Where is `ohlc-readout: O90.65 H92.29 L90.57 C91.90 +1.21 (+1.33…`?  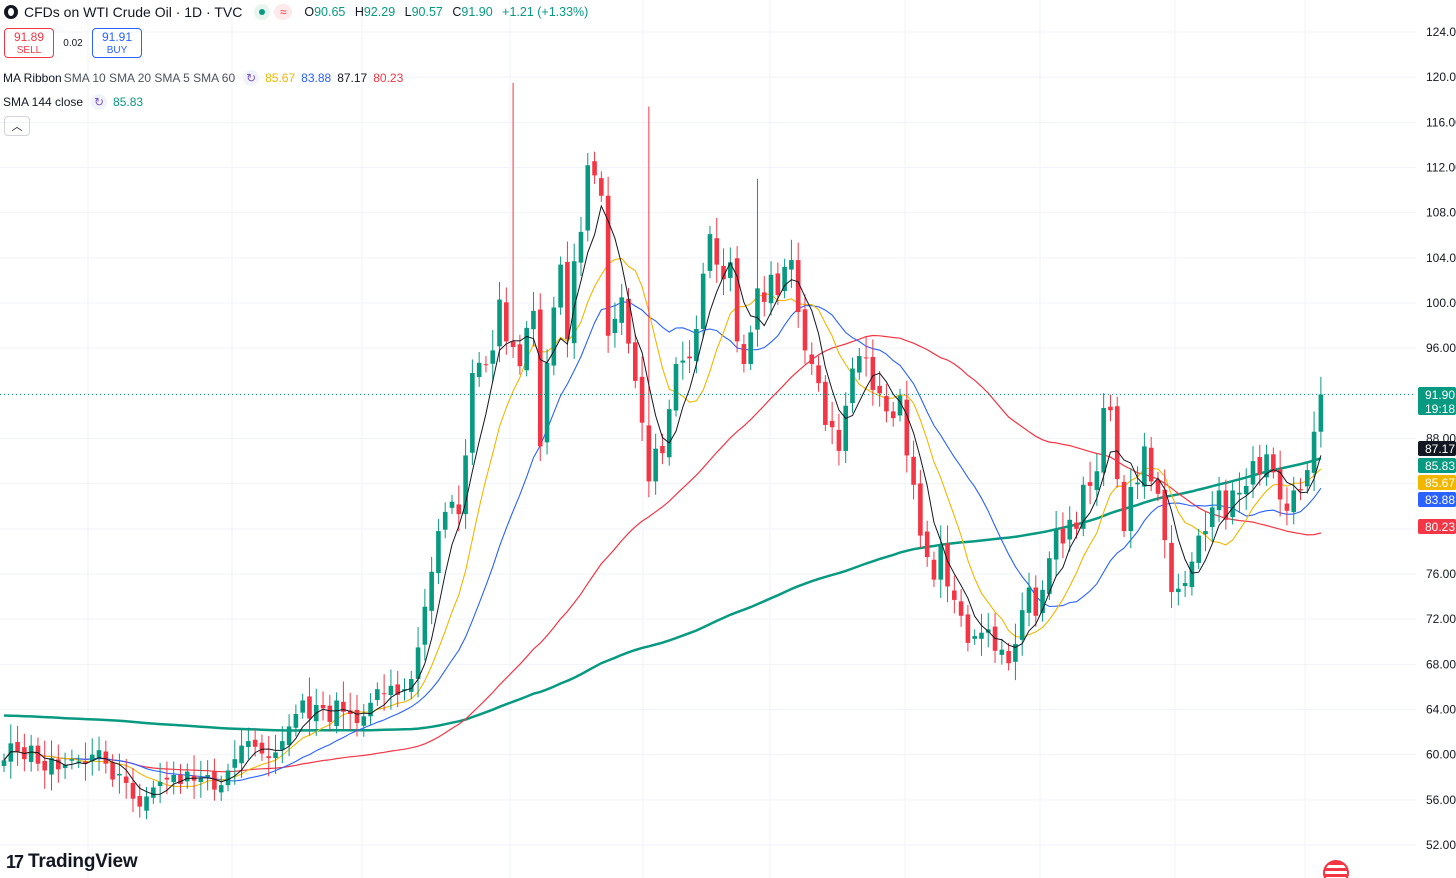 ohlc-readout: O90.65 H92.29 L90.57 C91.90 +1.21 (+1.33… is located at coordinates (446, 12).